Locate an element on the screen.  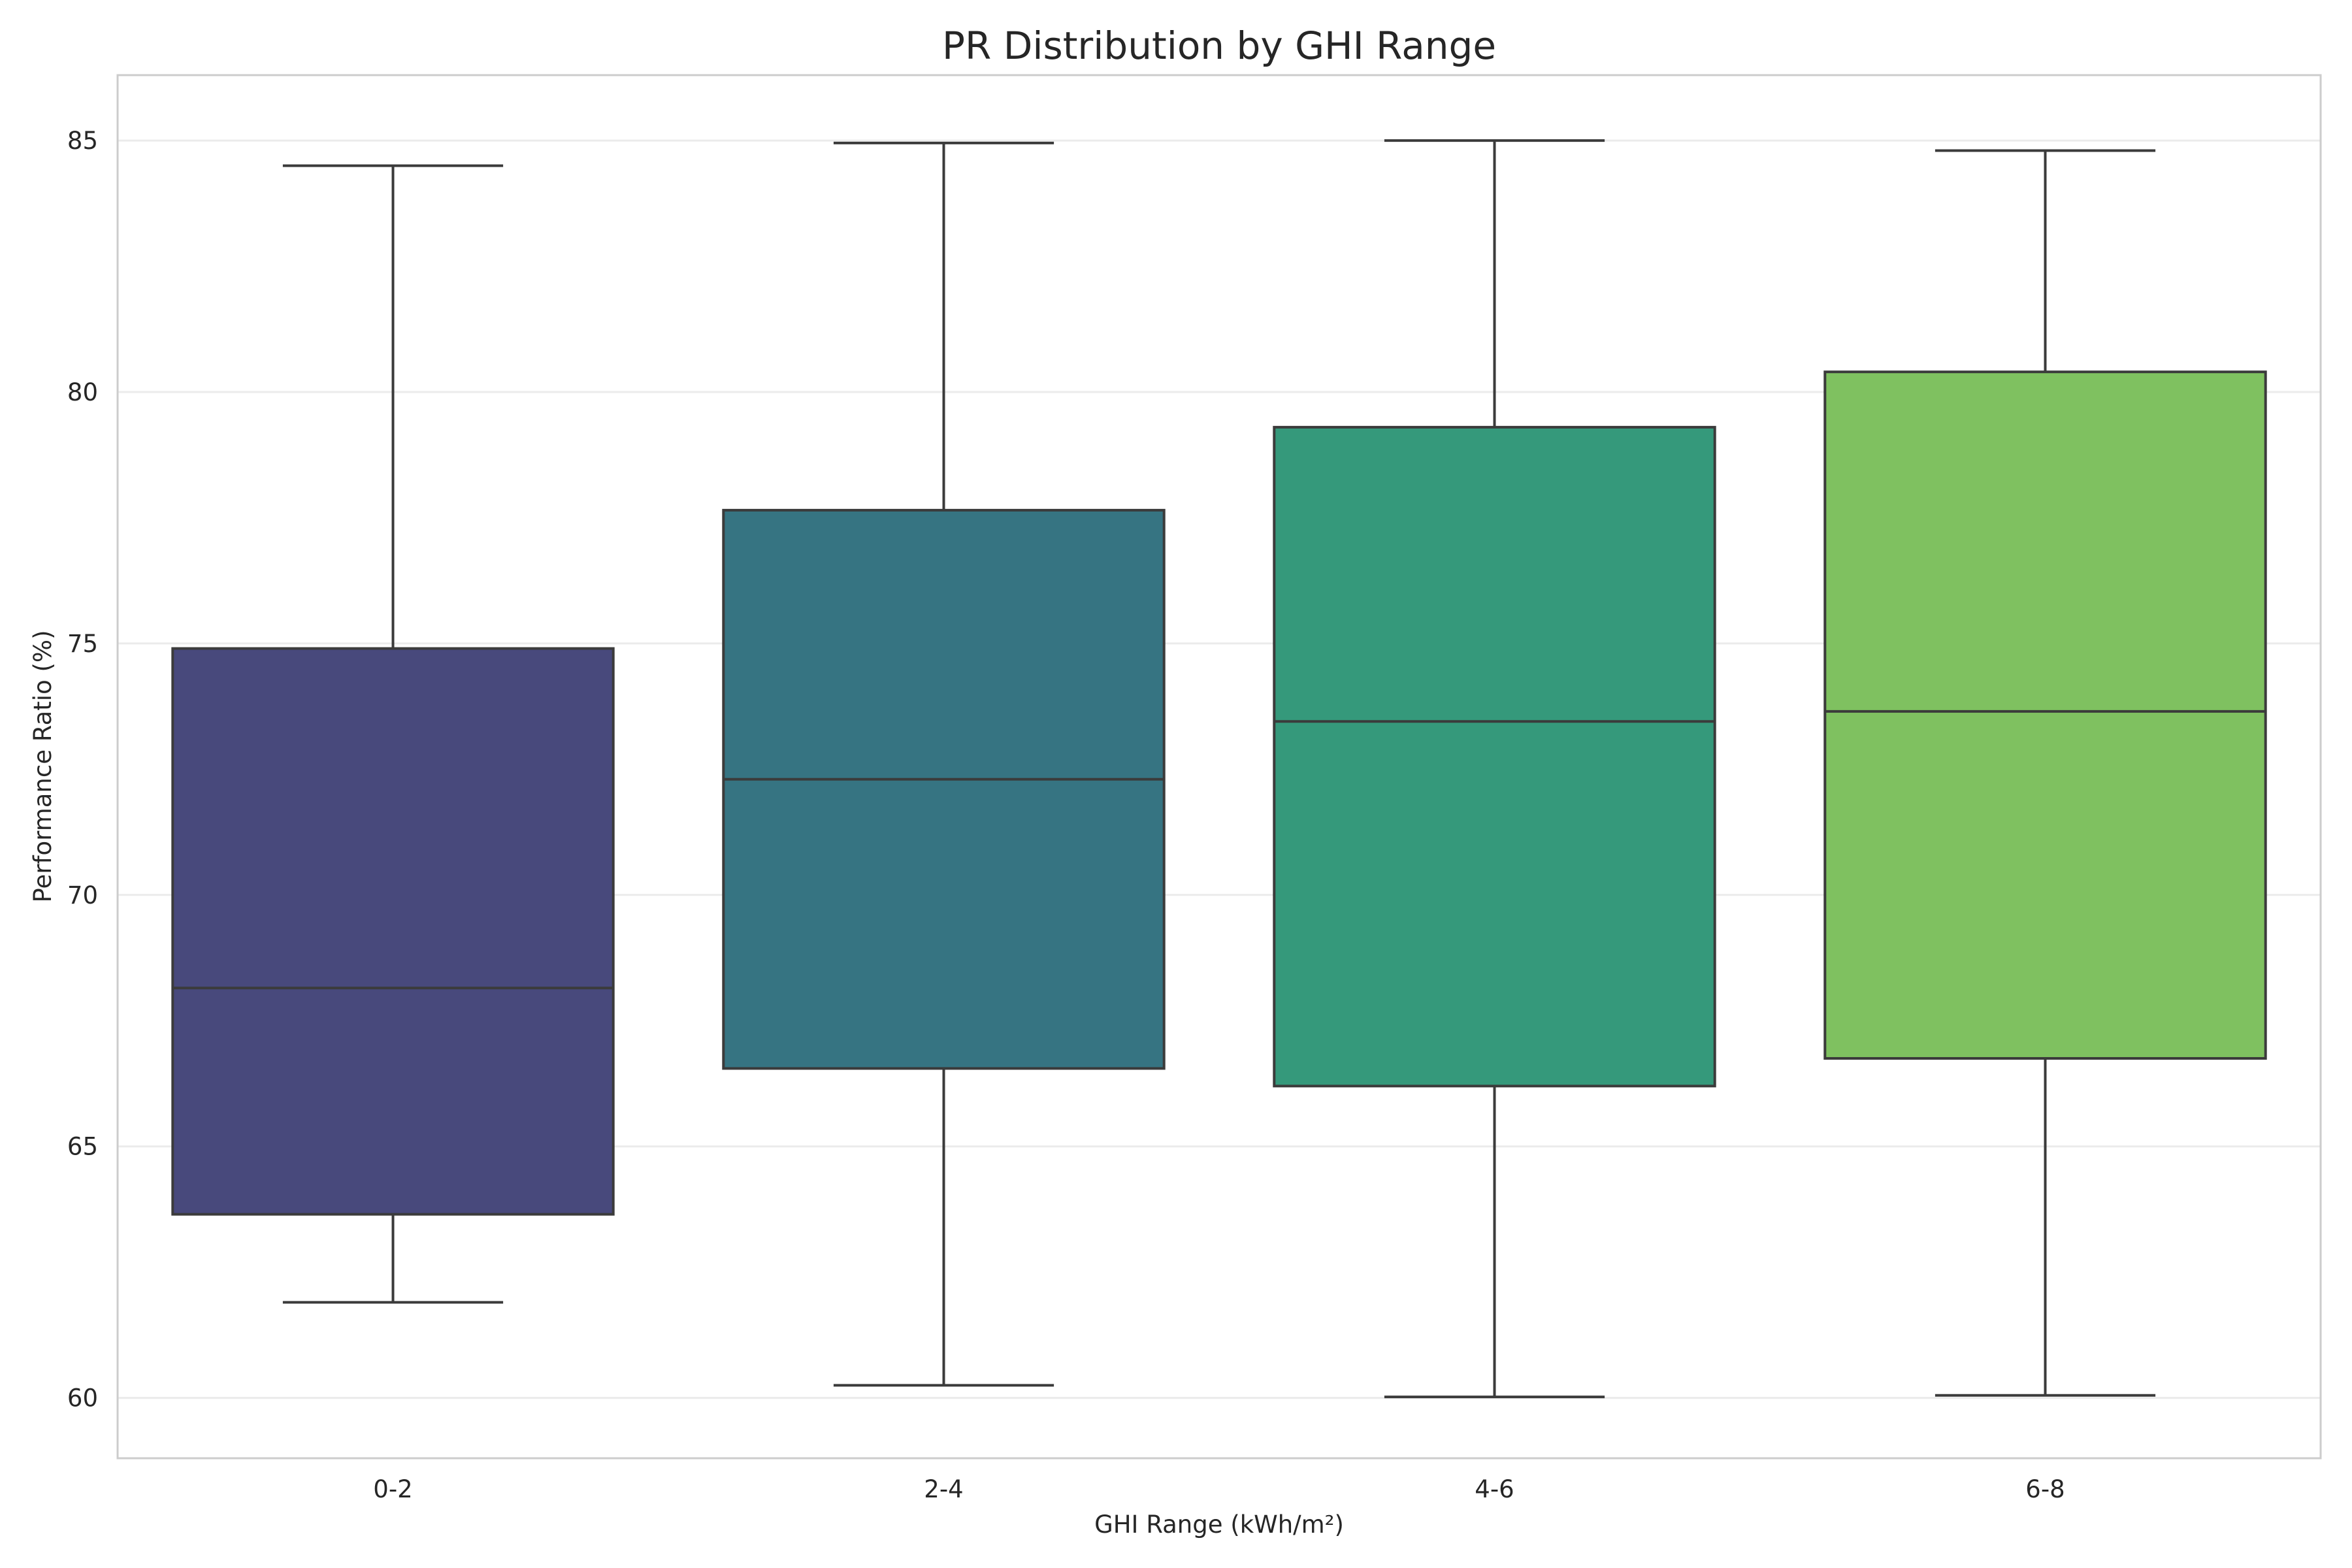
y-tick-label: 75 is located at coordinates (82, 644).